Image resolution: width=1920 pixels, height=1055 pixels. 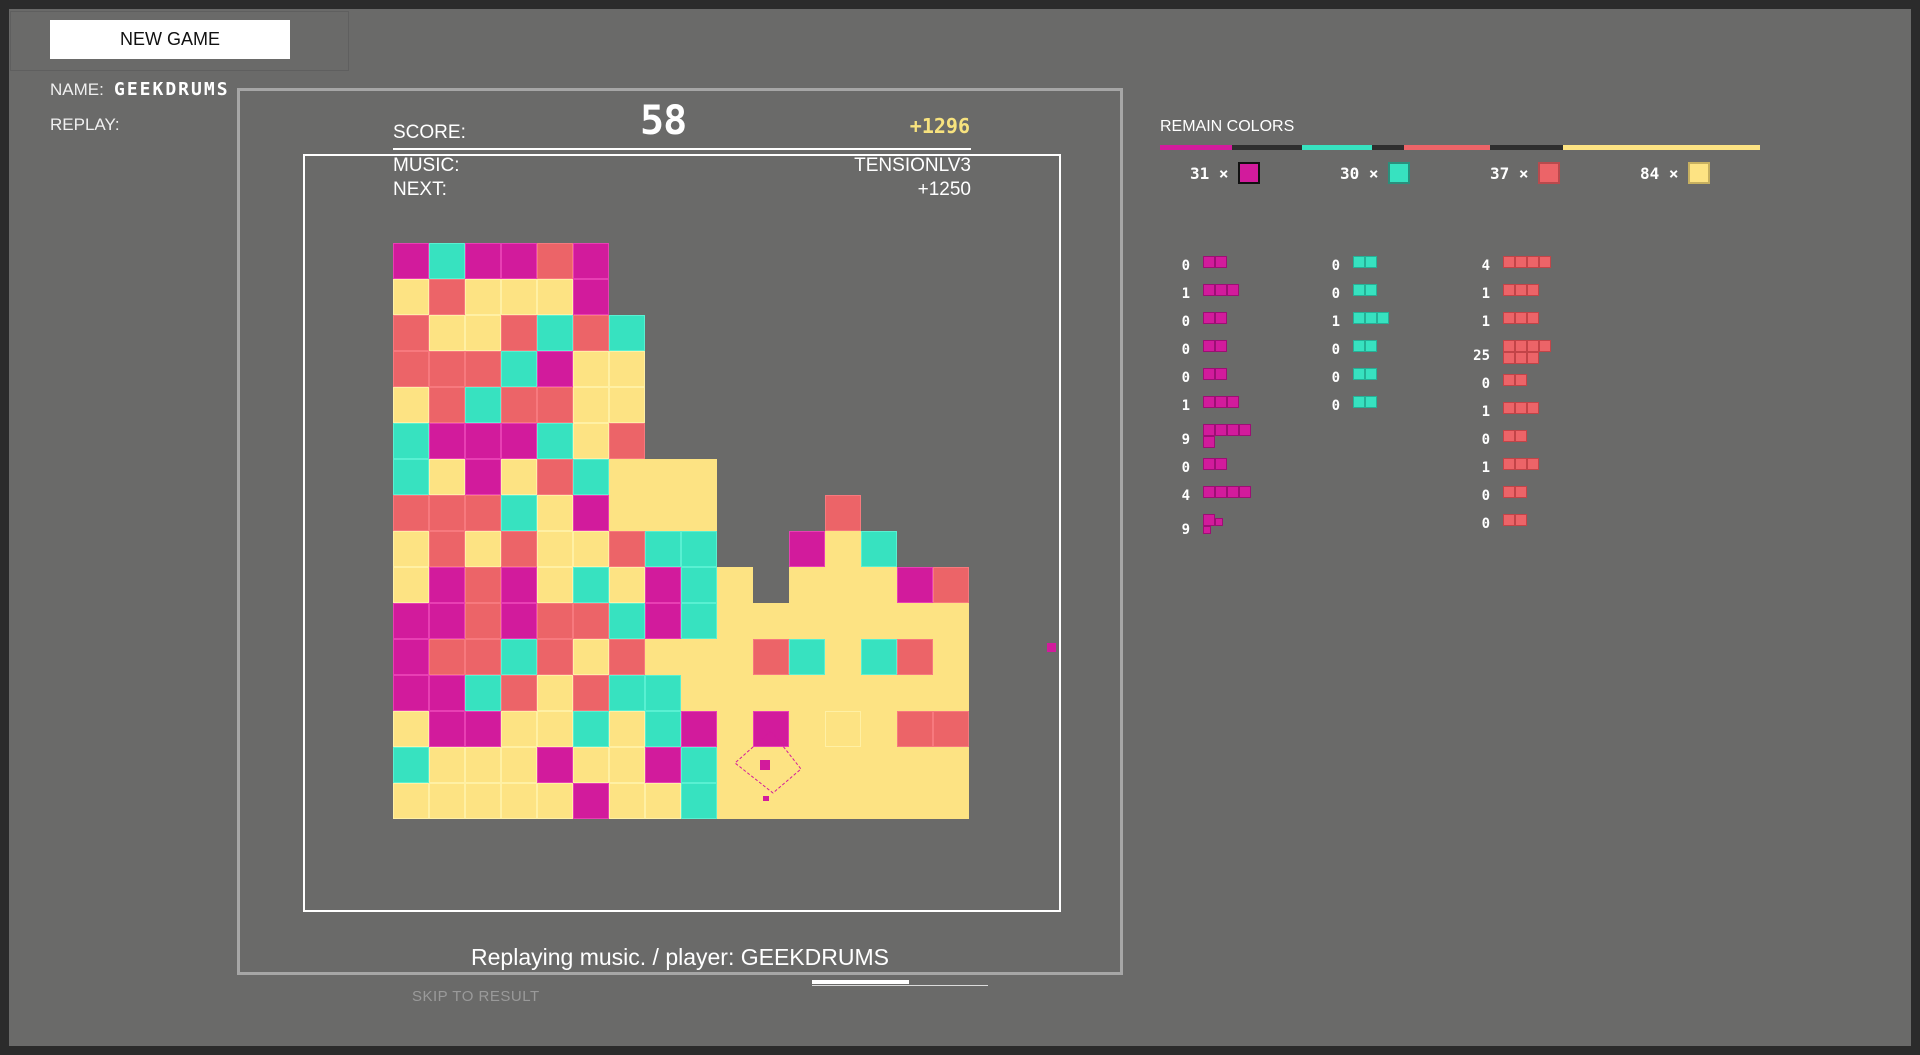 I want to click on magenta-piece-count: 4, so click(x=1185, y=496).